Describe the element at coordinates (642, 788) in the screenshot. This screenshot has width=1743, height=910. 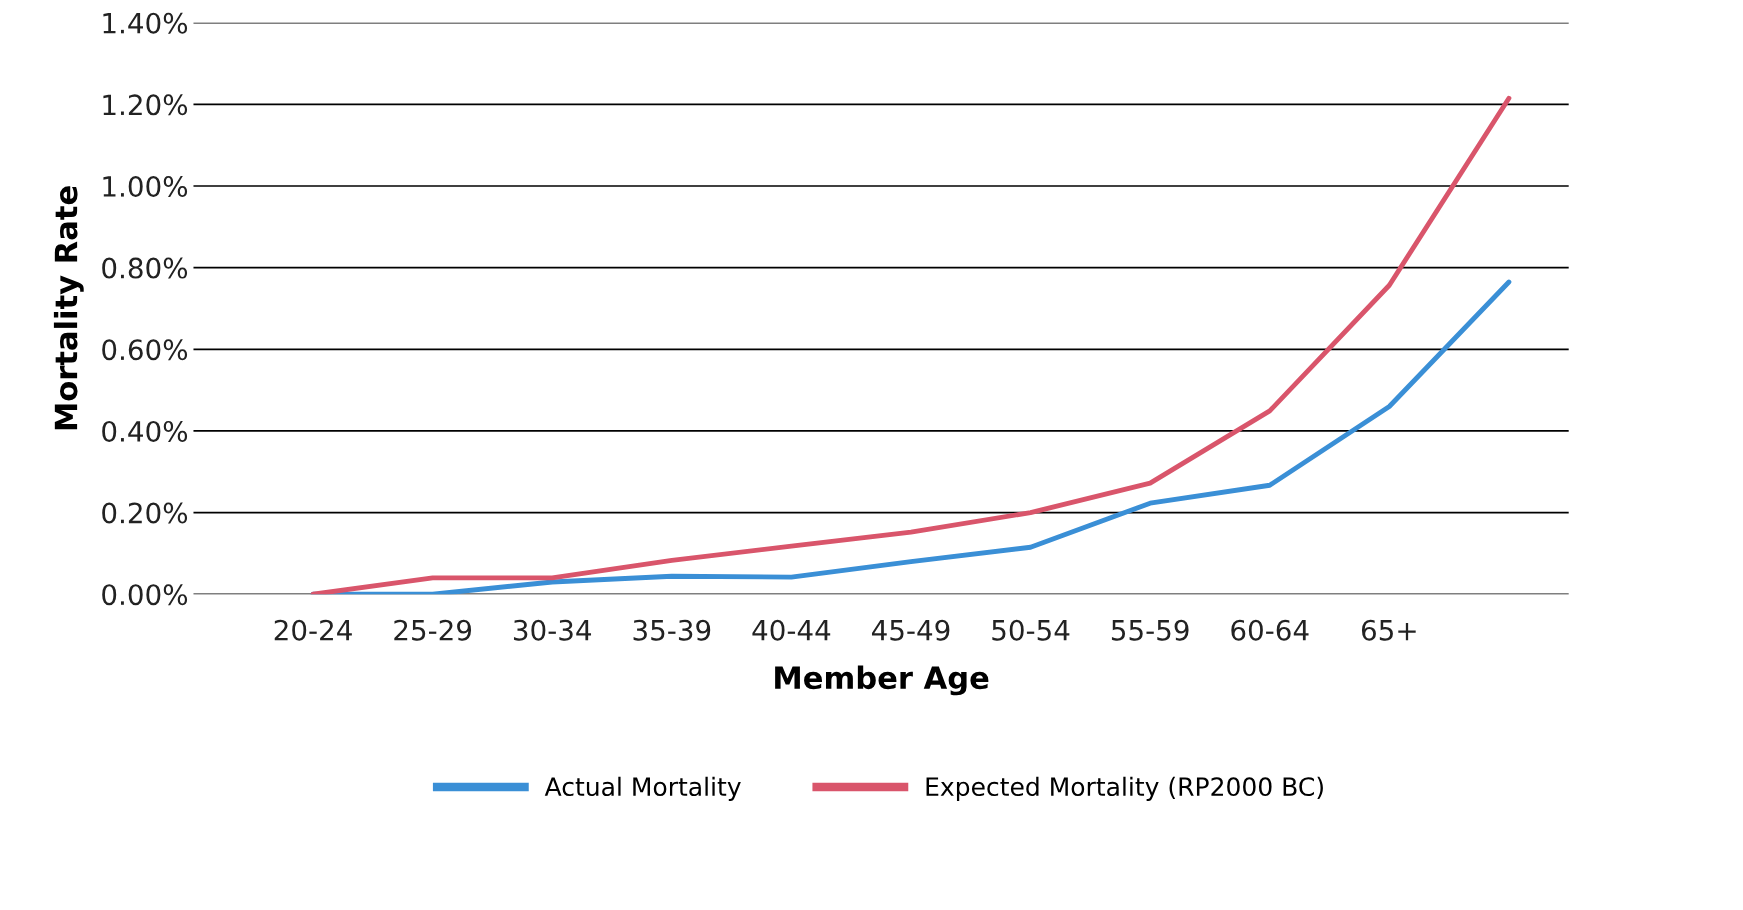
I see `legend-label: Actual Mortality` at that location.